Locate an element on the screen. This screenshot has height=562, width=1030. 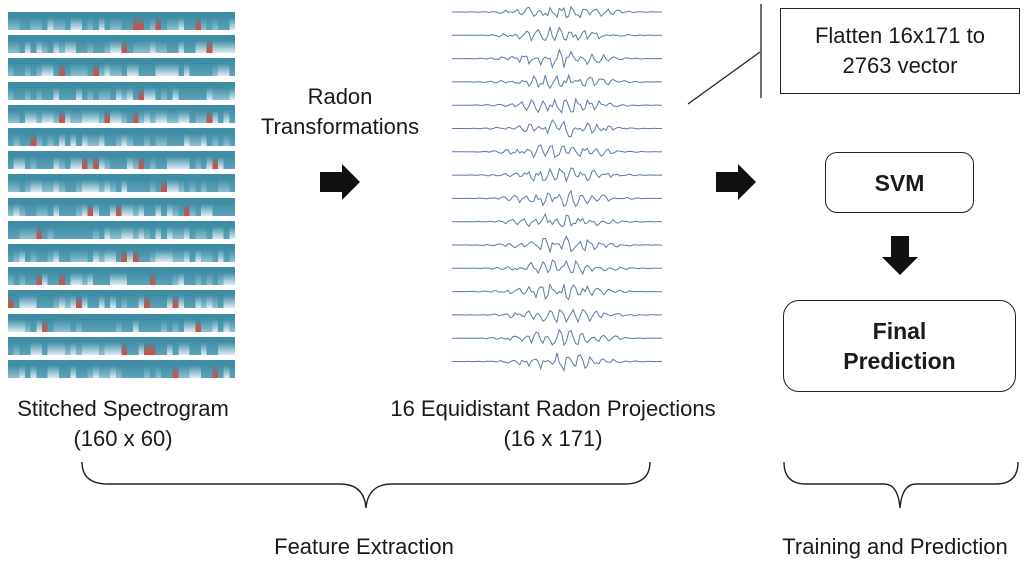
arrow-right-icon is located at coordinates (340, 182).